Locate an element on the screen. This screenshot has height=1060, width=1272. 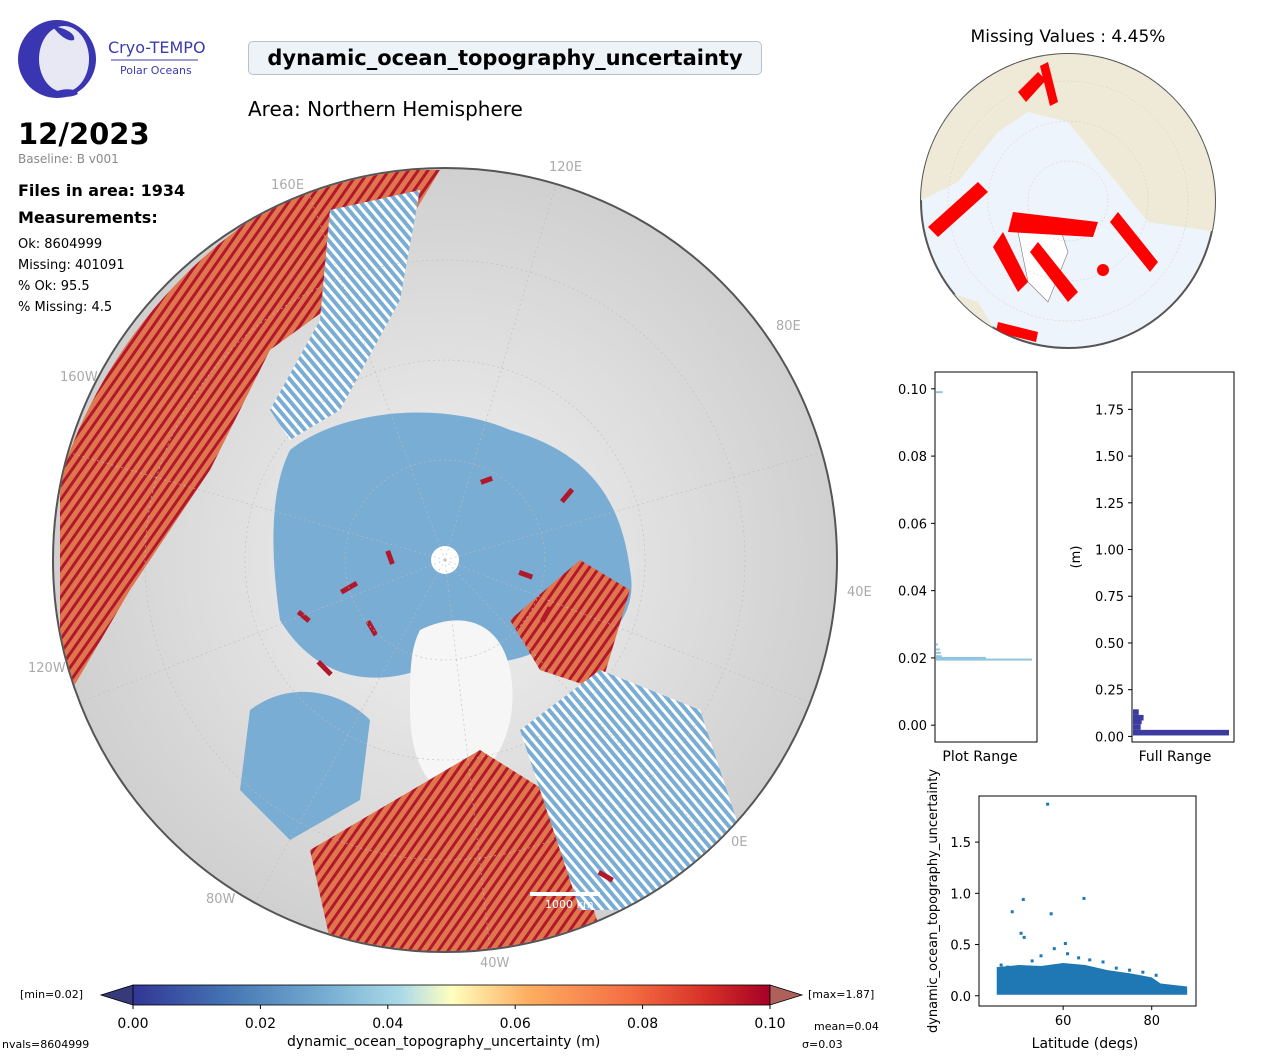
grid-label-40e: 40E is located at coordinates (859, 592).